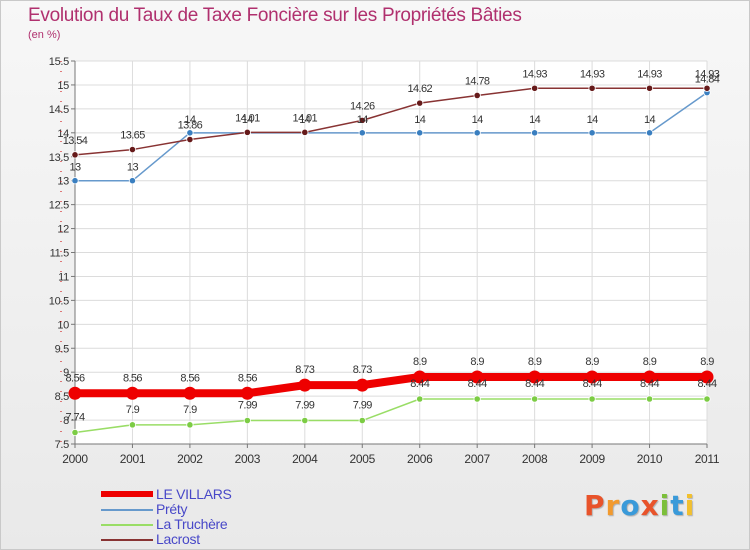 Image resolution: width=750 pixels, height=550 pixels. Describe the element at coordinates (690, 505) in the screenshot. I see `logo-letter: i` at that location.